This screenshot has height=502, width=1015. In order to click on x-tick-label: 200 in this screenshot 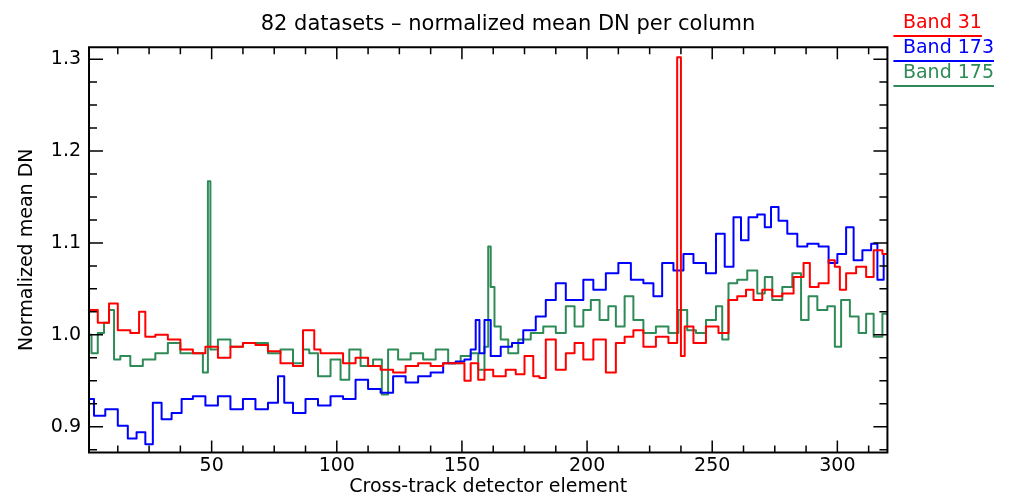, I will do `click(587, 463)`.